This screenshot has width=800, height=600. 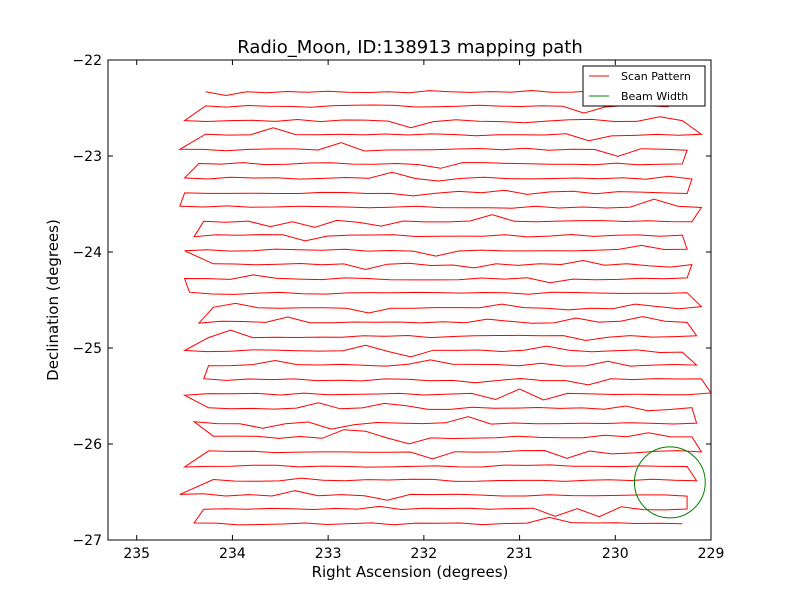 What do you see at coordinates (410, 572) in the screenshot?
I see `x-axis-label: Right Ascension (degrees)` at bounding box center [410, 572].